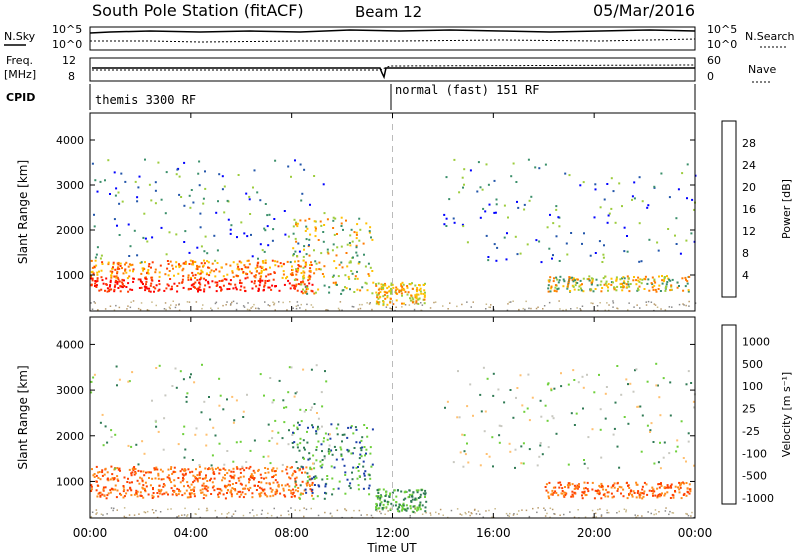  What do you see at coordinates (70, 275) in the screenshot?
I see `ytick-label: 1000` at bounding box center [70, 275].